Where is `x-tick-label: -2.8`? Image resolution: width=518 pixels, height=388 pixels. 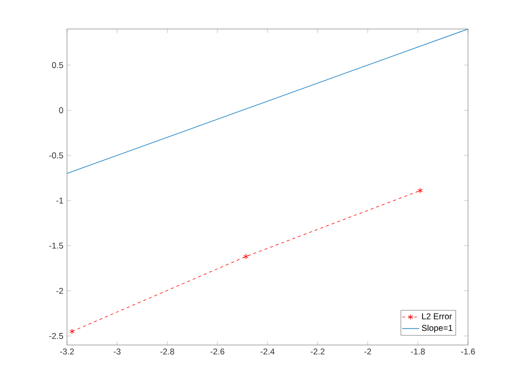 x-tick-label: -2.8 is located at coordinates (167, 351).